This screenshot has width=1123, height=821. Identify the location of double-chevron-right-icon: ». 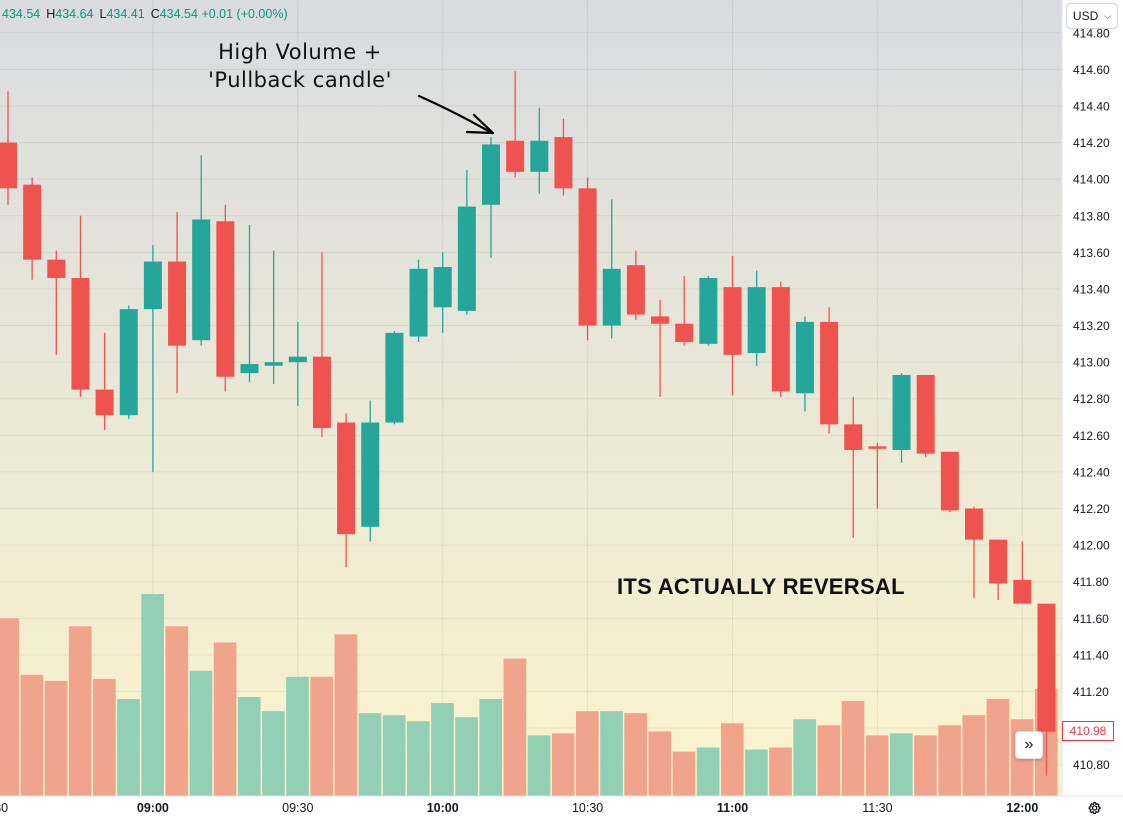
(1029, 744).